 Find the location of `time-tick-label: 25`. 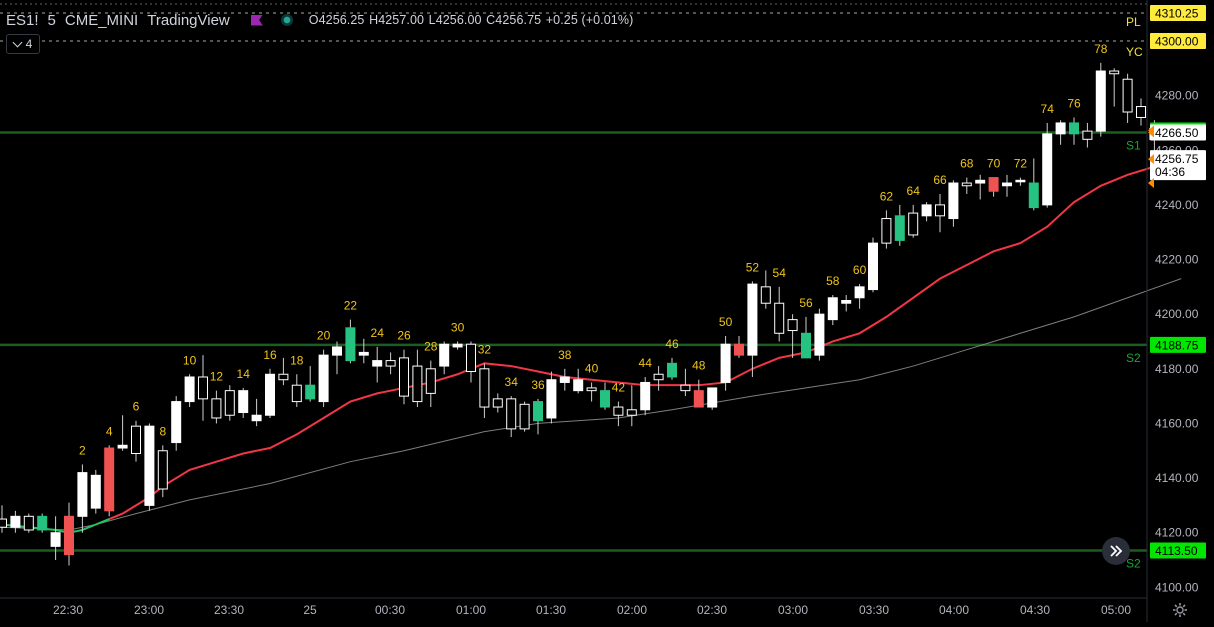

time-tick-label: 25 is located at coordinates (310, 610).